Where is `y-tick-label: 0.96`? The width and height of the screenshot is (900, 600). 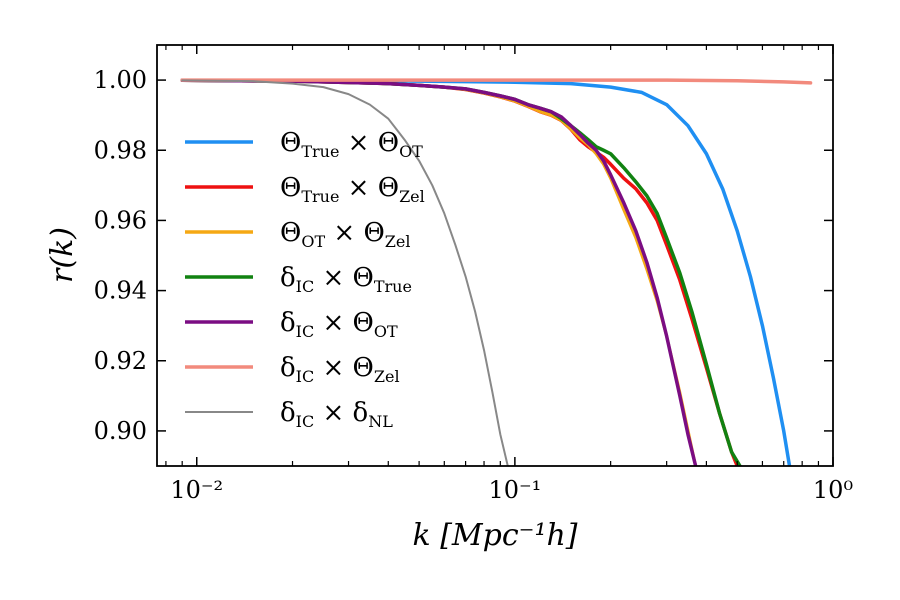
y-tick-label: 0.96 is located at coordinates (120, 220).